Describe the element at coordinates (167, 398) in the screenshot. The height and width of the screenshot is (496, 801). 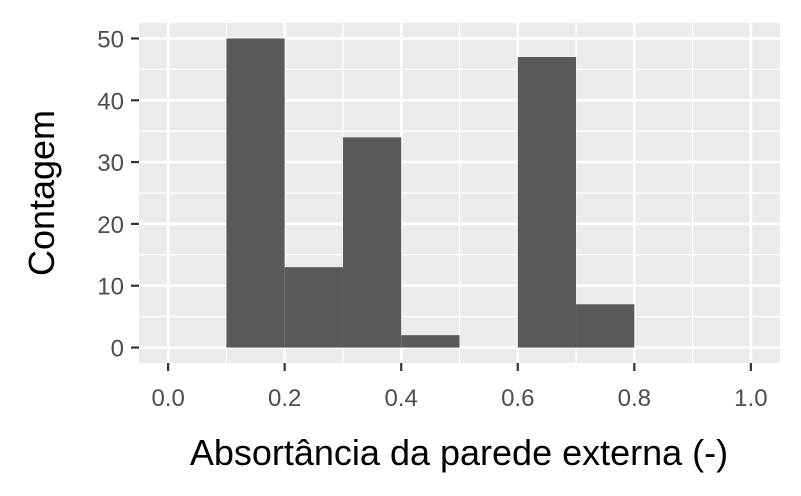
I see `x-tick-label: 0.0` at that location.